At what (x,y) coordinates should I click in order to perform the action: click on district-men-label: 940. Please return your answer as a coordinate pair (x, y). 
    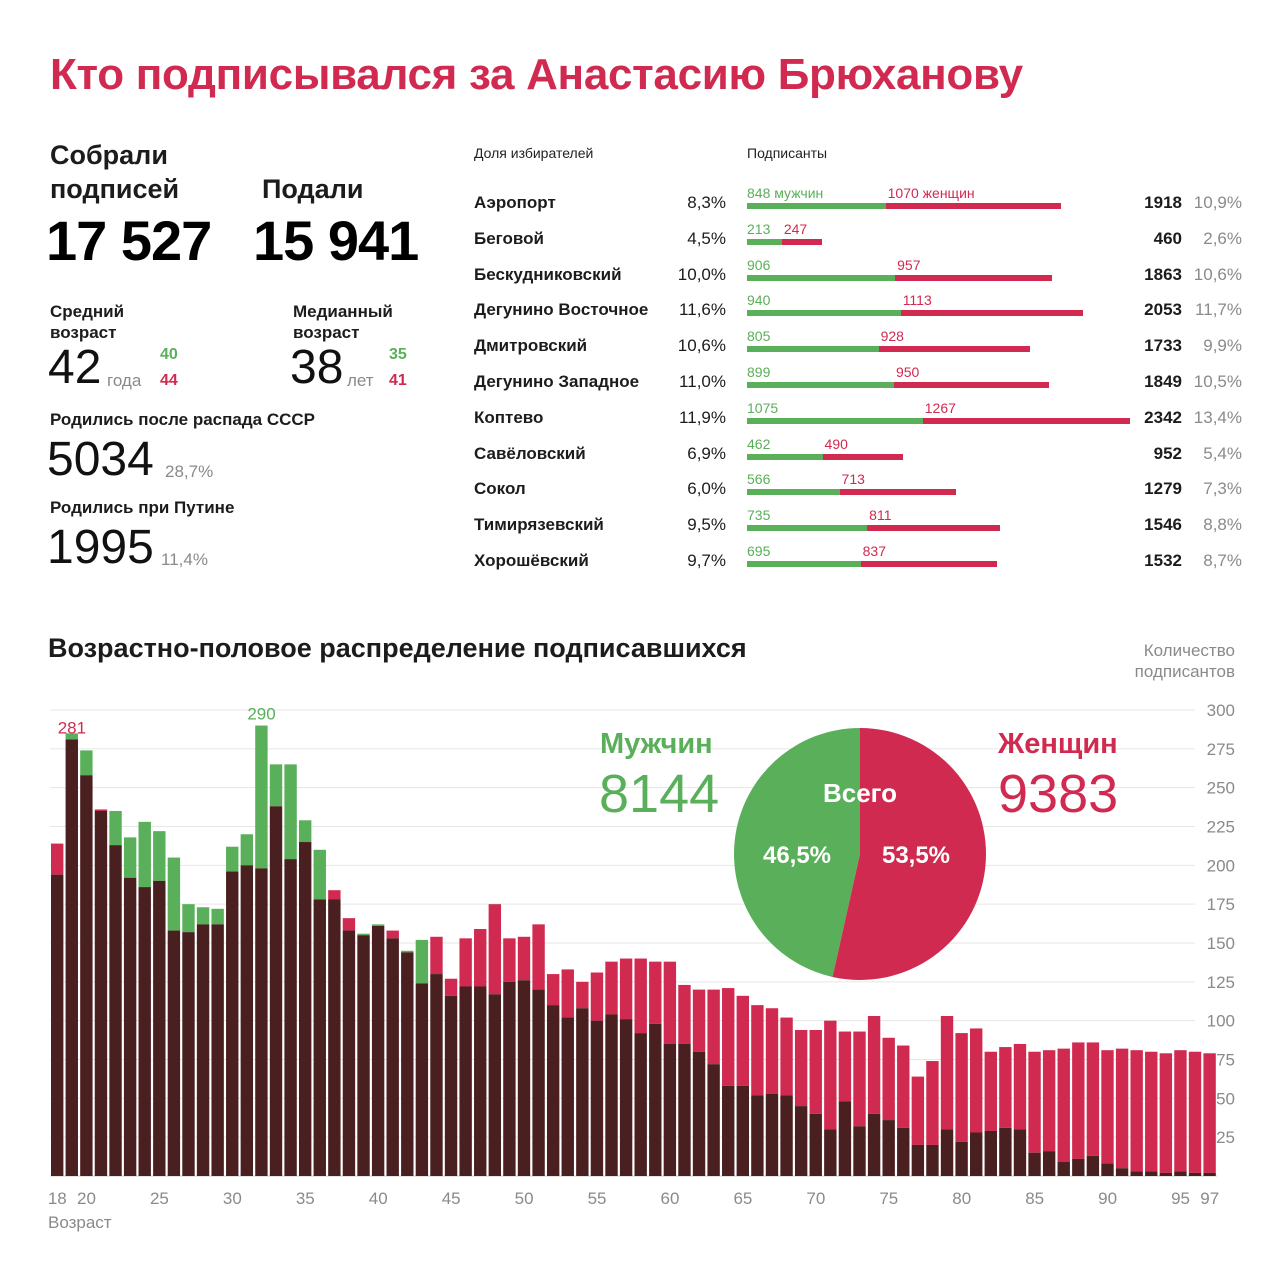
    Looking at the image, I should click on (759, 300).